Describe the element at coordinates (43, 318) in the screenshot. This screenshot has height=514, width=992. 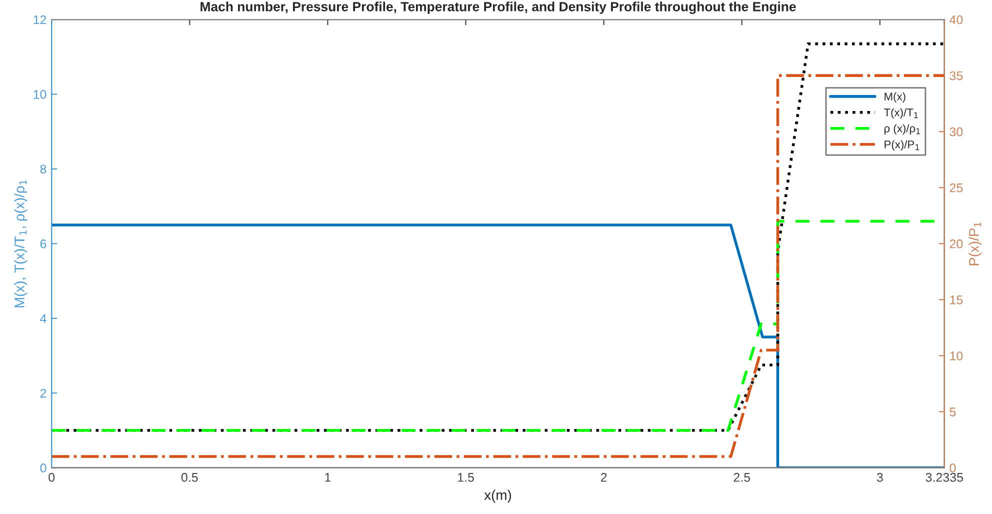
I see `y-tick-label: 4` at that location.